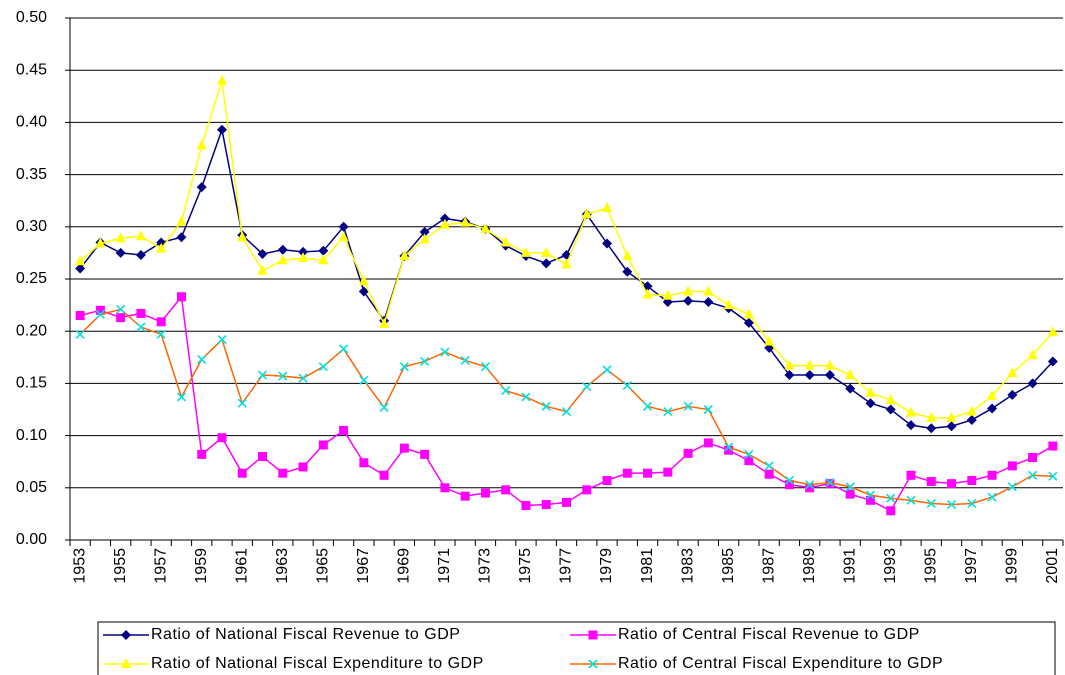 This screenshot has height=675, width=1065. What do you see at coordinates (31, 539) in the screenshot?
I see `y-tick-label: 0.00` at bounding box center [31, 539].